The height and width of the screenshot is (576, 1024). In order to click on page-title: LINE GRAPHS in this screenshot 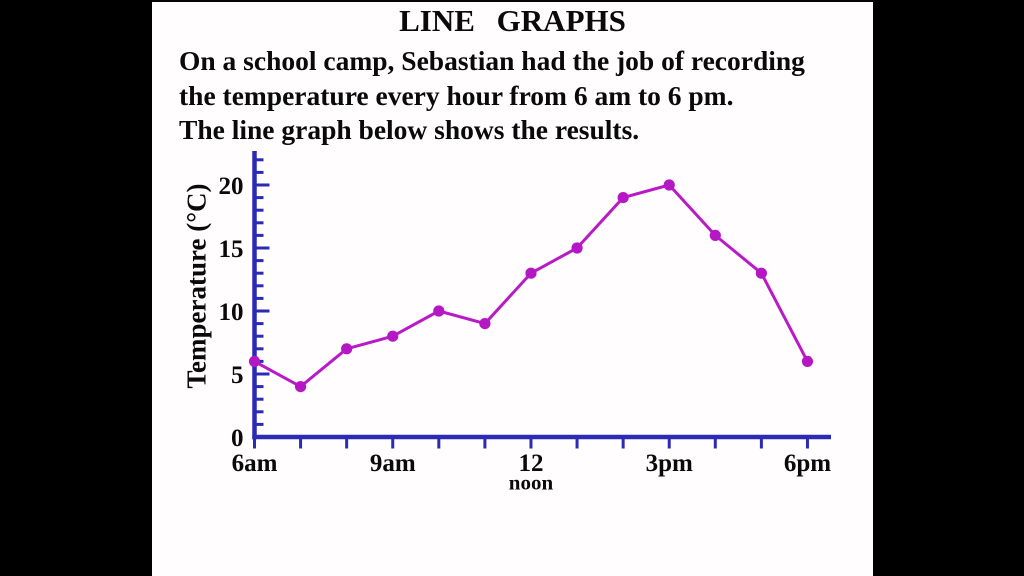, I will do `click(512, 20)`.